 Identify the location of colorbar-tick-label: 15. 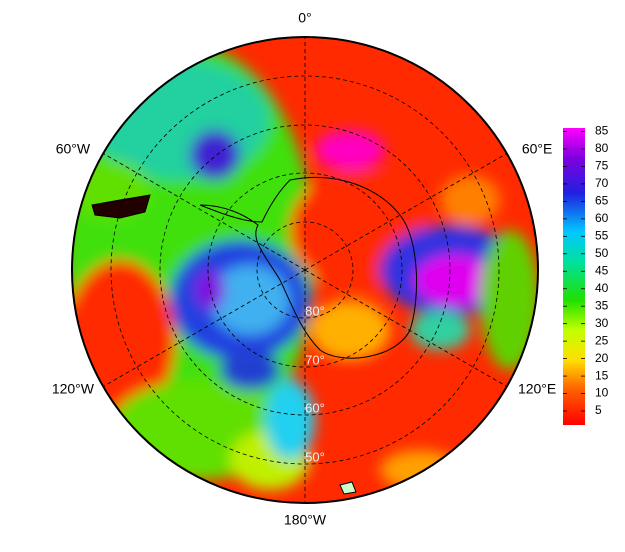
(602, 375).